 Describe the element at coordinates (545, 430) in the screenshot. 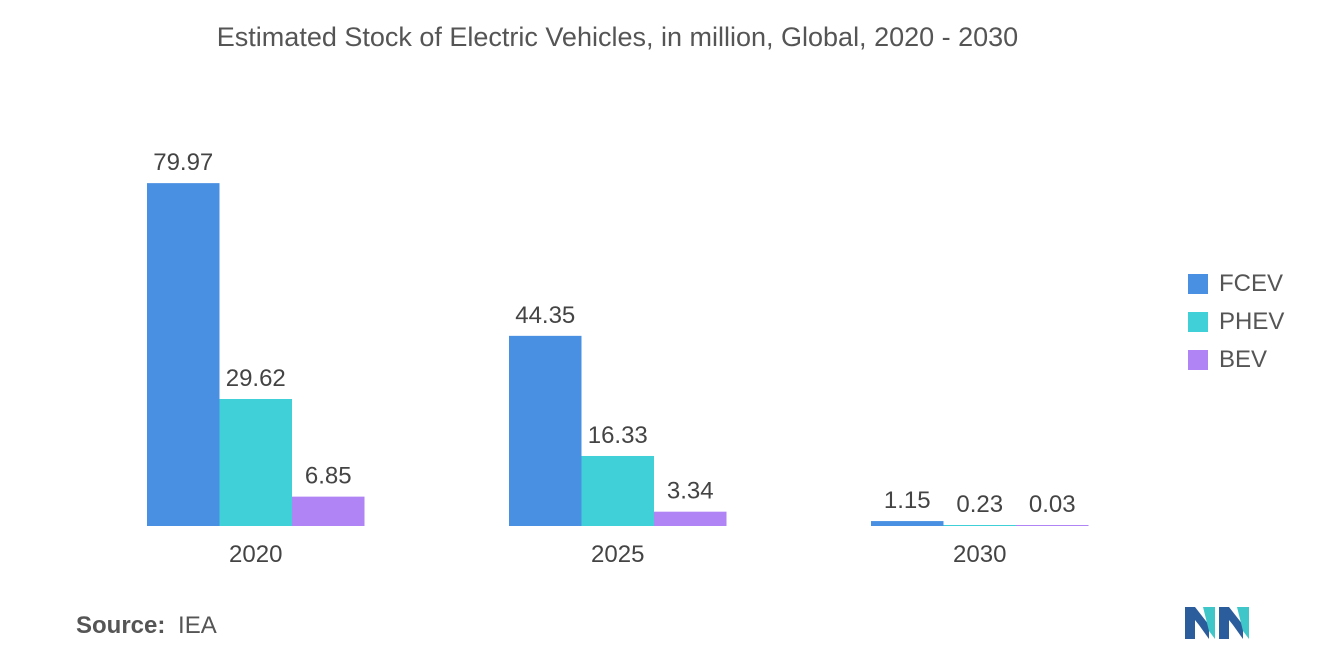

I see `bar-fcev-2025` at that location.